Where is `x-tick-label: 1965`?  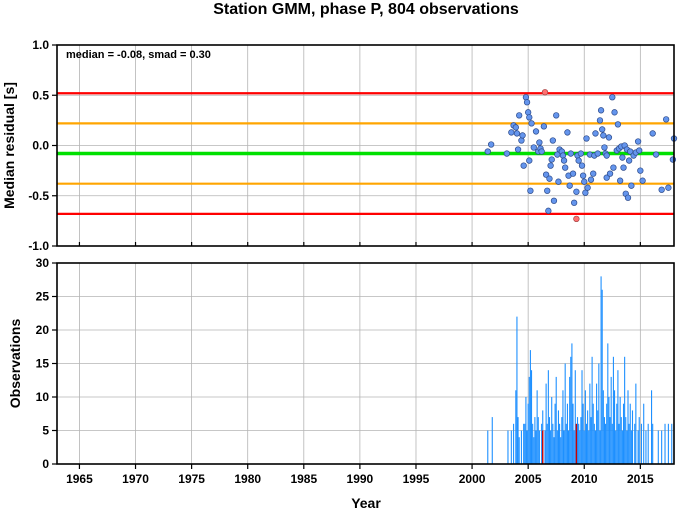
x-tick-label: 1965 is located at coordinates (79, 479).